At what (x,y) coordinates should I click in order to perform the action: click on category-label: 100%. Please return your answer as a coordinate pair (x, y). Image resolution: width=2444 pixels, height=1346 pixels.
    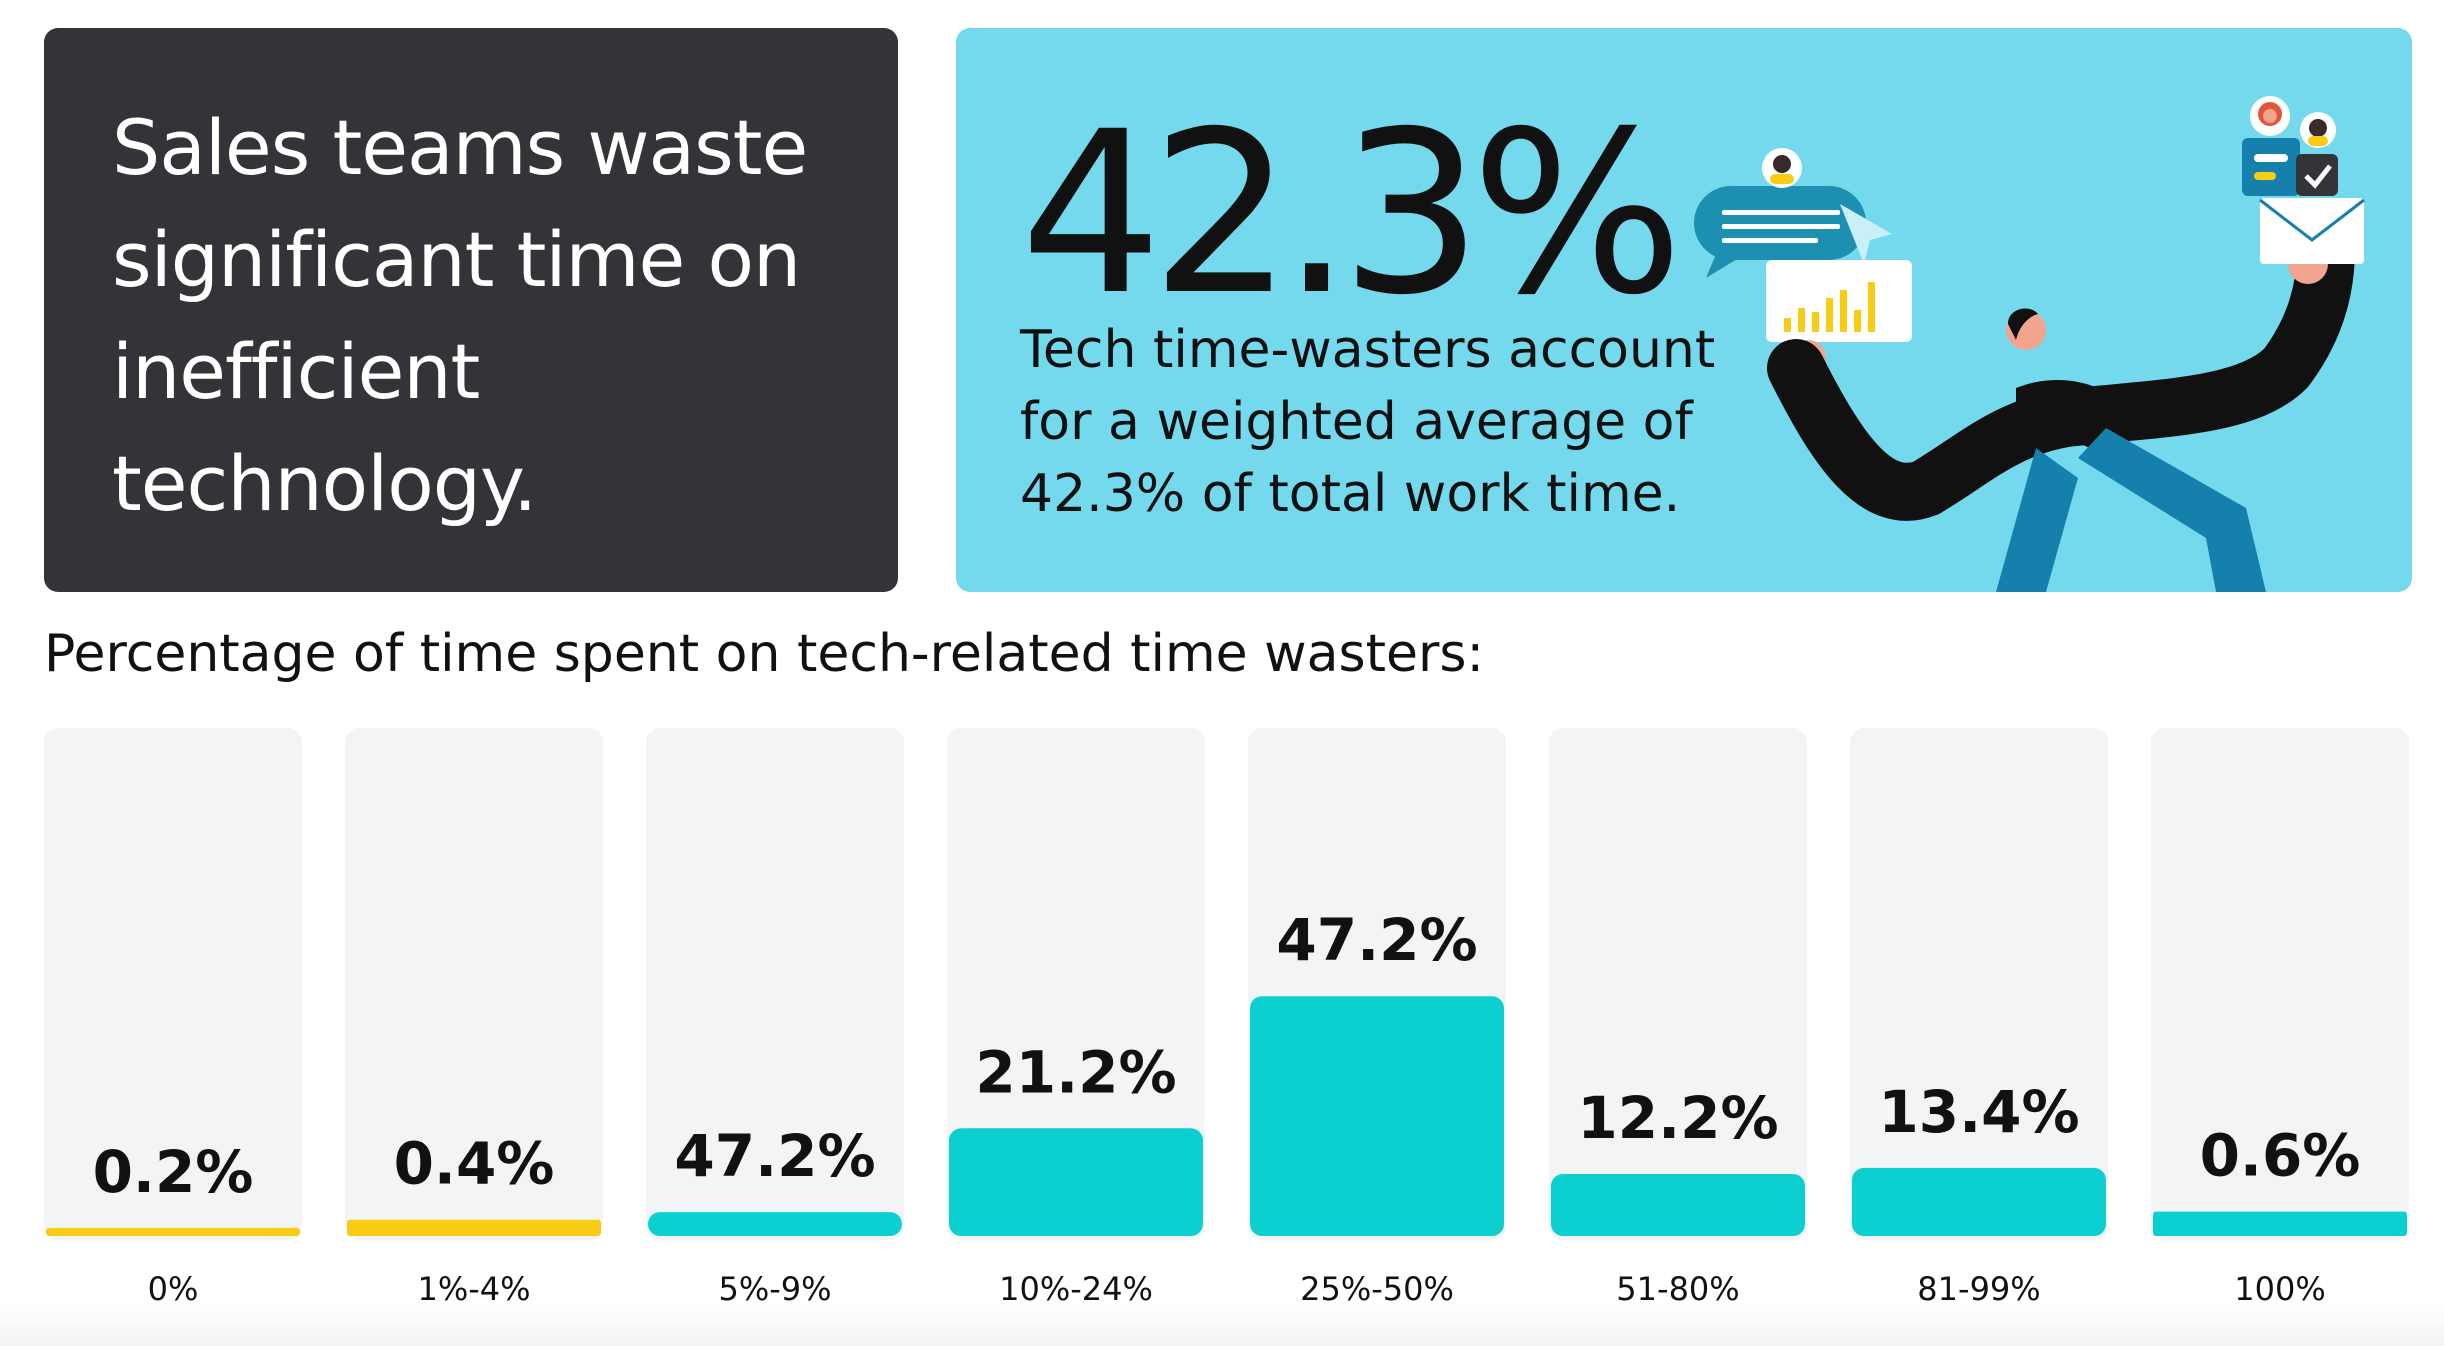
    Looking at the image, I should click on (2279, 1289).